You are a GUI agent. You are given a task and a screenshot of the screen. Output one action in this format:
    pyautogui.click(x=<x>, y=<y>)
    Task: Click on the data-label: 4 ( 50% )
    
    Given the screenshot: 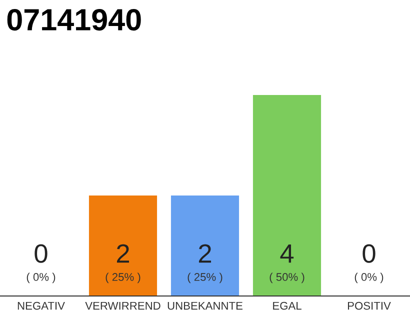 What is the action you would take?
    pyautogui.click(x=287, y=264)
    